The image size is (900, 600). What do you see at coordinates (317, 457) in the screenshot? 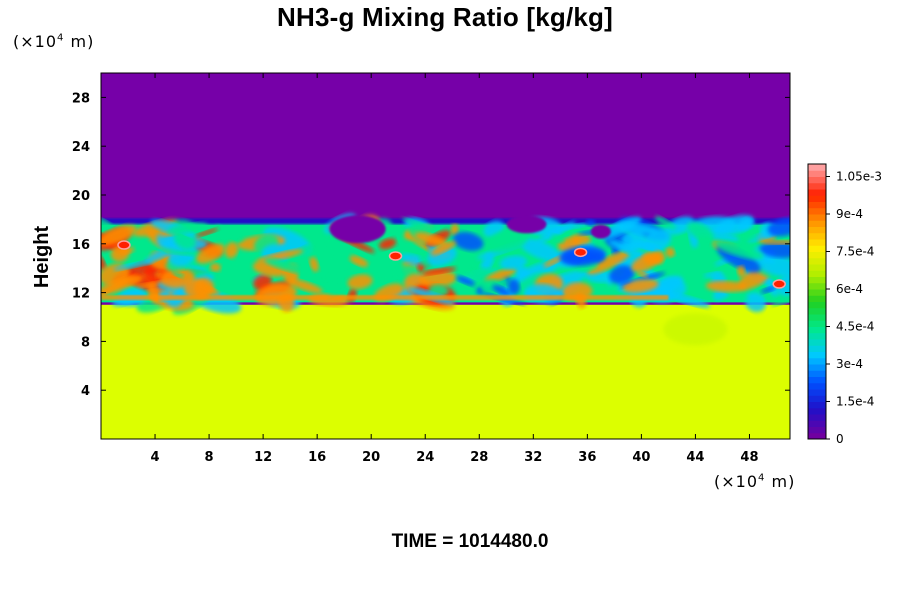
I see `x-tick-label: 16` at bounding box center [317, 457].